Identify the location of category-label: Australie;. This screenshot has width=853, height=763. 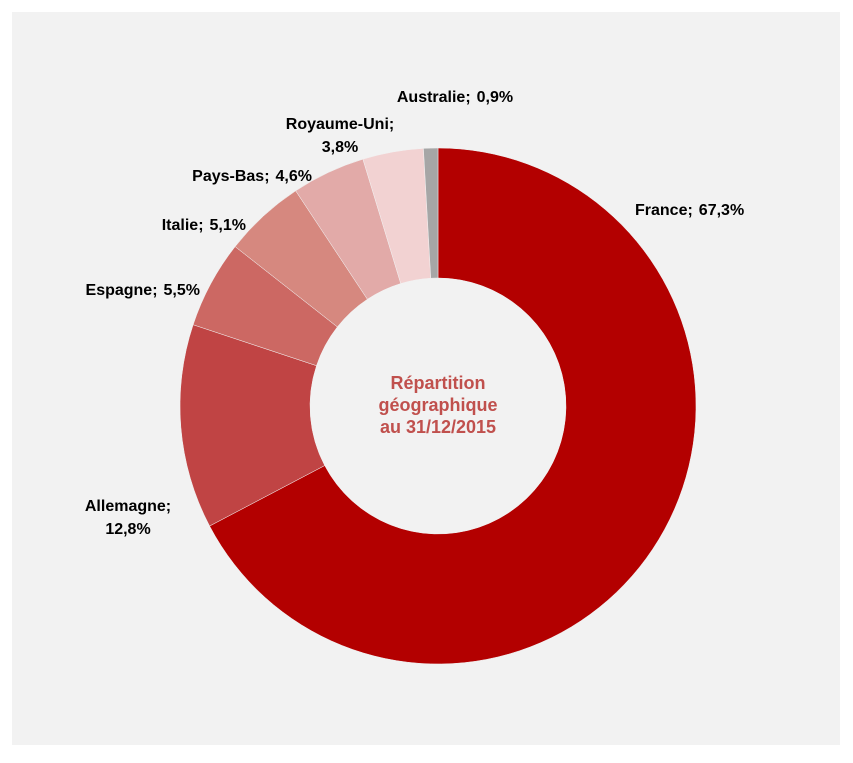
(434, 97).